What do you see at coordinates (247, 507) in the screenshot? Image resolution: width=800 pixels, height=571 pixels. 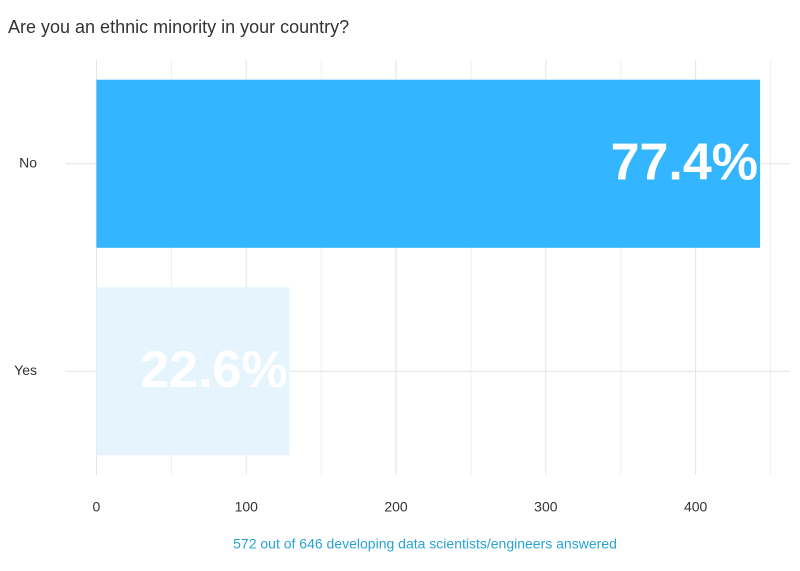 I see `x-tick-label: 100` at bounding box center [247, 507].